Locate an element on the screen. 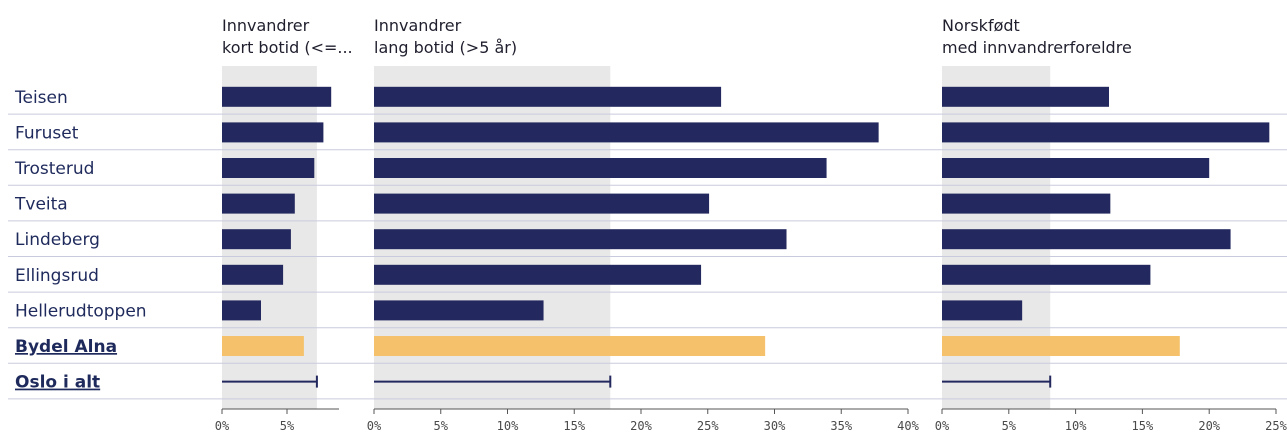 This screenshot has height=435, width=1287. x-tick-label-panel-2: 35% is located at coordinates (841, 426).